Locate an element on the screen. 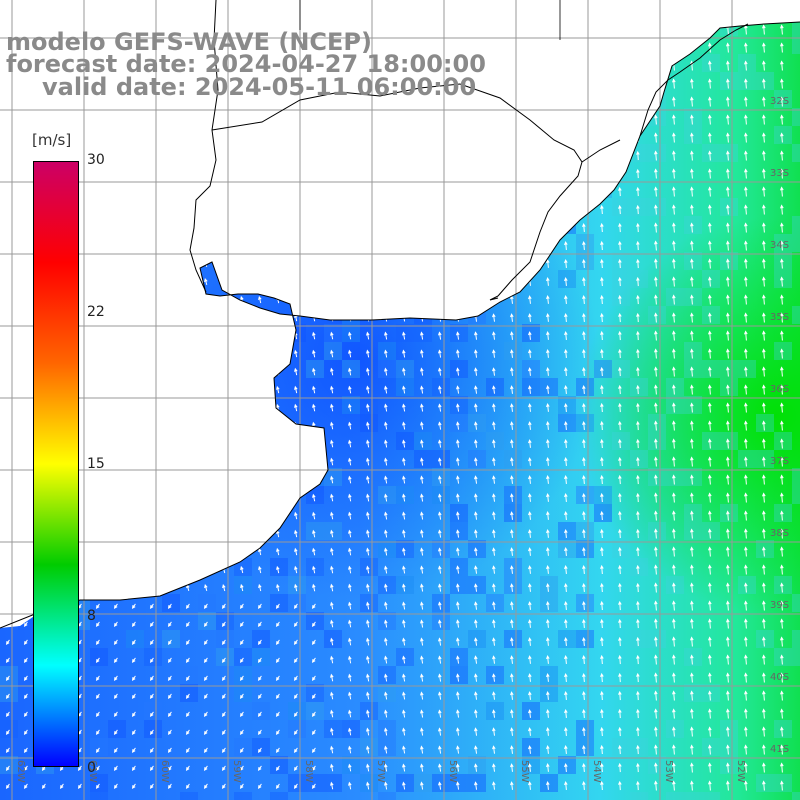 Image resolution: width=800 pixels, height=800 pixels. lon-label: 58W is located at coordinates (308, 771).